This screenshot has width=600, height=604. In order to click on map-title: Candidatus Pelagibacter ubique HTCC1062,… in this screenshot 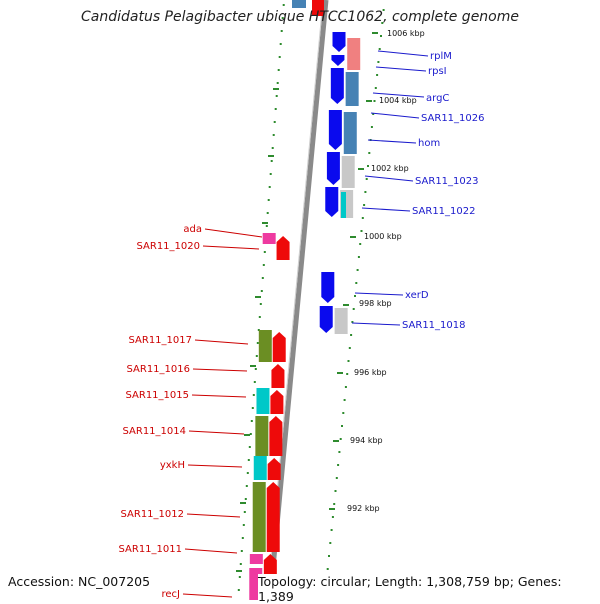, I will do `click(299, 17)`.